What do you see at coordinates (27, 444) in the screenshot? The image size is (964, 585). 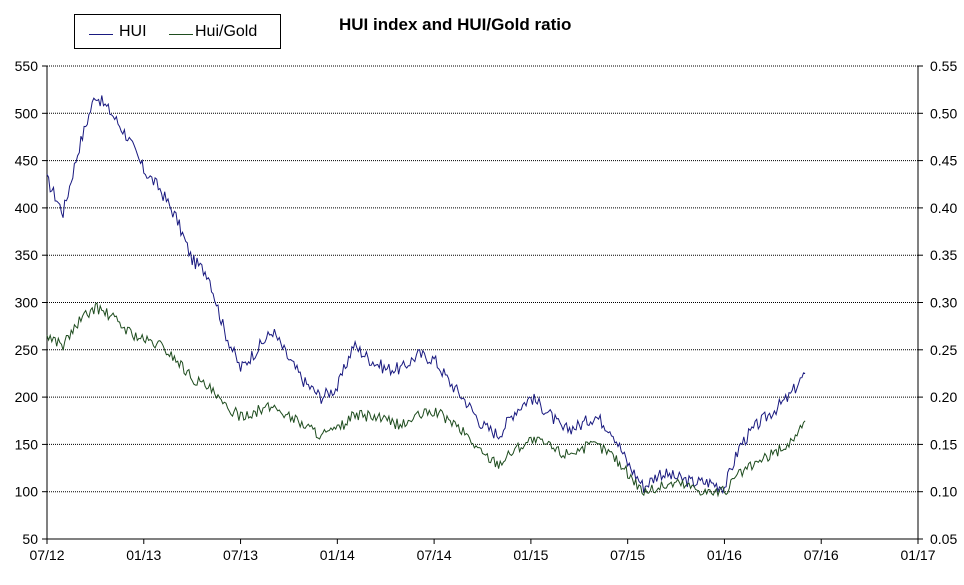 I see `y-left-tick-label: 150` at bounding box center [27, 444].